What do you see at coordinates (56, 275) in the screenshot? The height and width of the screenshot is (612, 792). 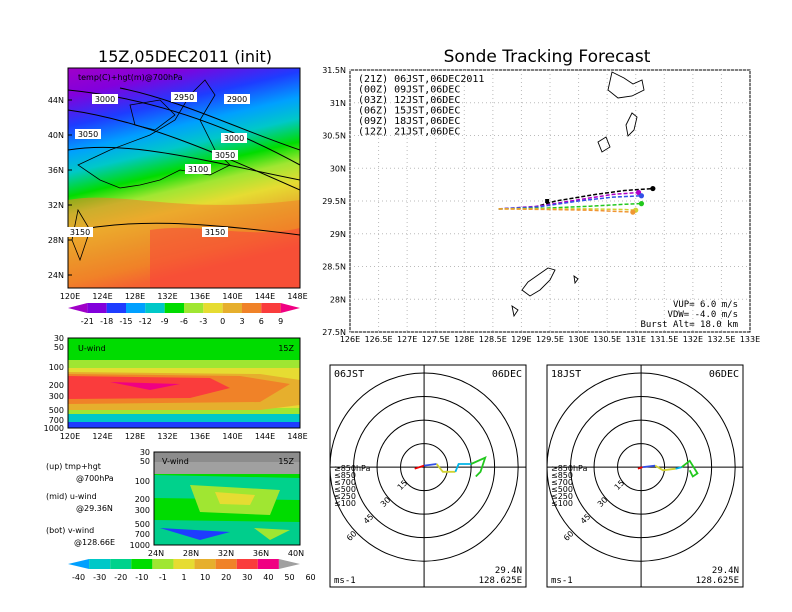 I see `lat-tick-label: 24N` at bounding box center [56, 275].